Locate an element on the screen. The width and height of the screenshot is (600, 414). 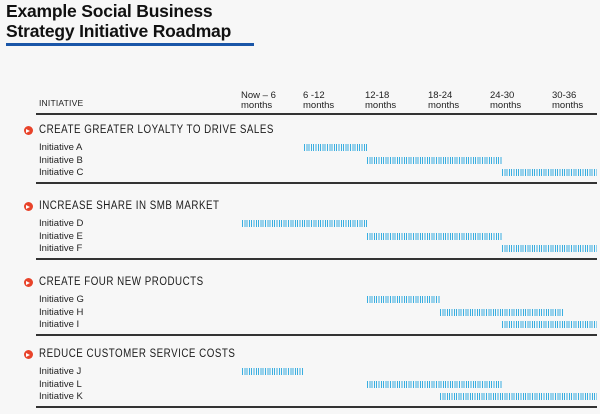
initiative-label: Initiative B is located at coordinates (61, 160).